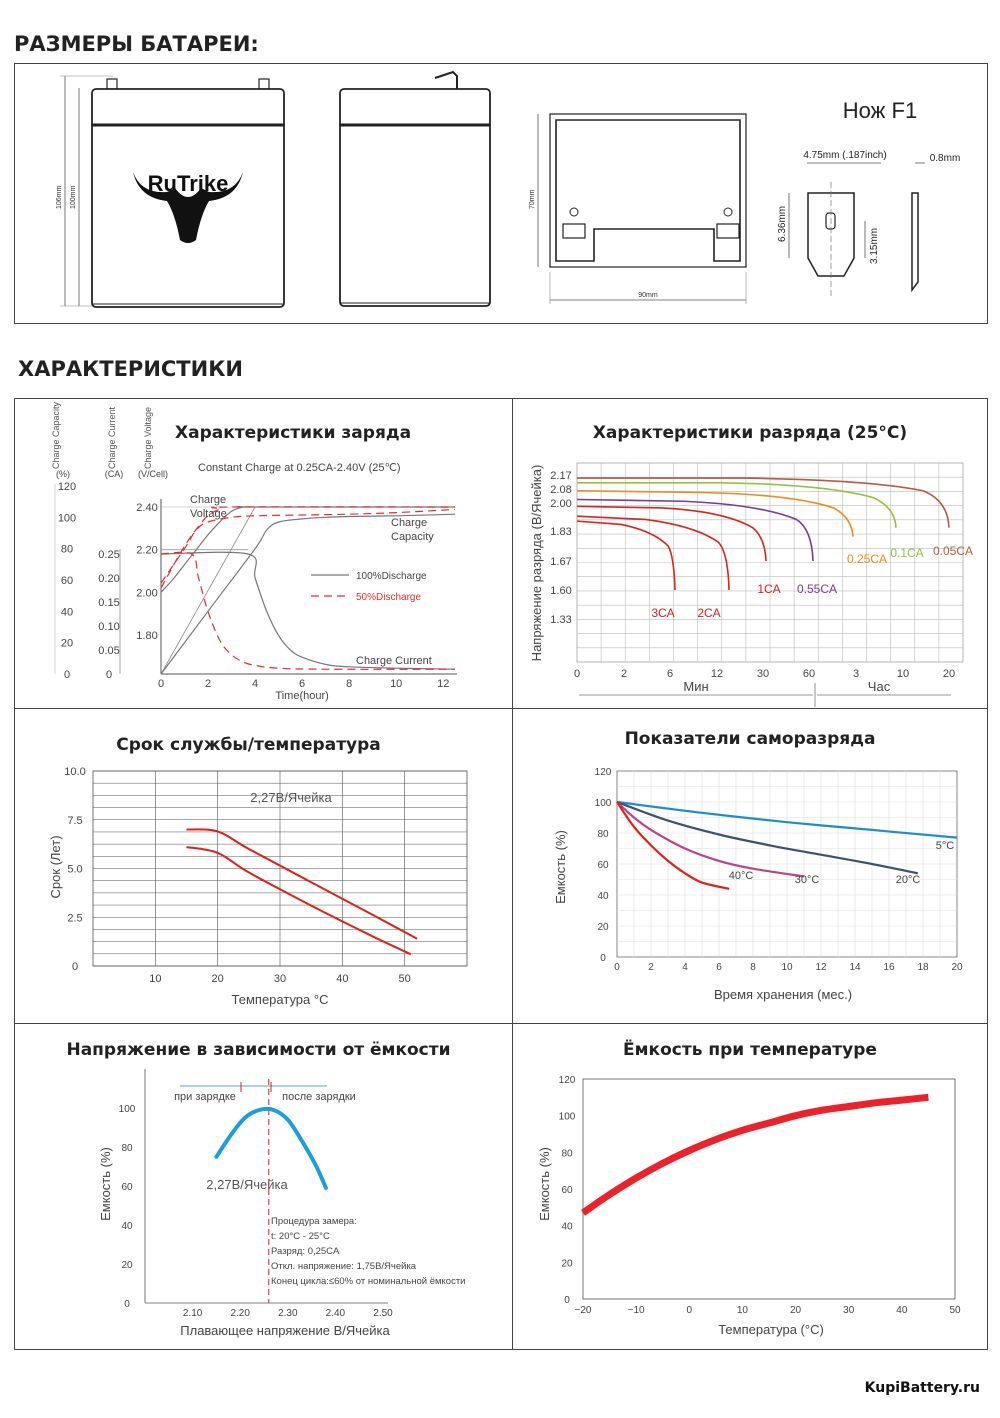 The height and width of the screenshot is (1418, 1000). Describe the element at coordinates (906, 553) in the screenshot. I see `discharge-curve-label: 0.1CA` at that location.